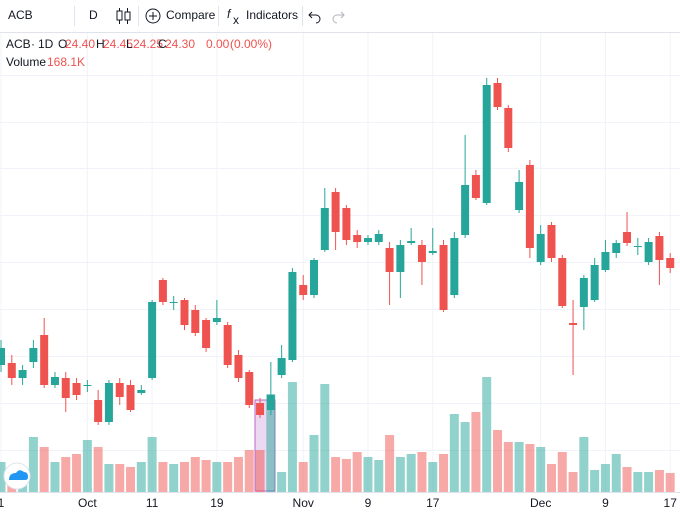 The image size is (680, 515). Describe the element at coordinates (217, 503) in the screenshot. I see `x-tick-label: 19` at that location.